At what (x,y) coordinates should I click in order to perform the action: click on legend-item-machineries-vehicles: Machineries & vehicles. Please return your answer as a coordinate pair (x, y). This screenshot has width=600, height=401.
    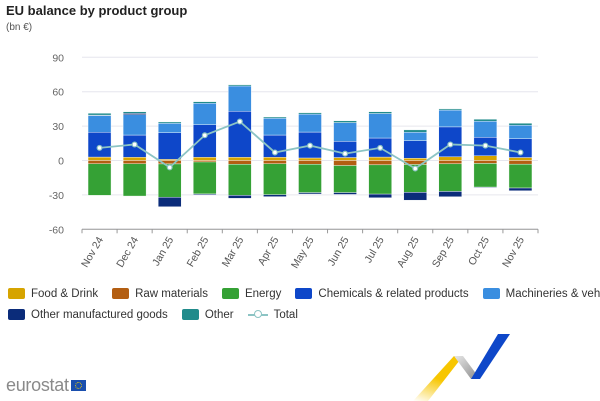
    Looking at the image, I should click on (541, 293).